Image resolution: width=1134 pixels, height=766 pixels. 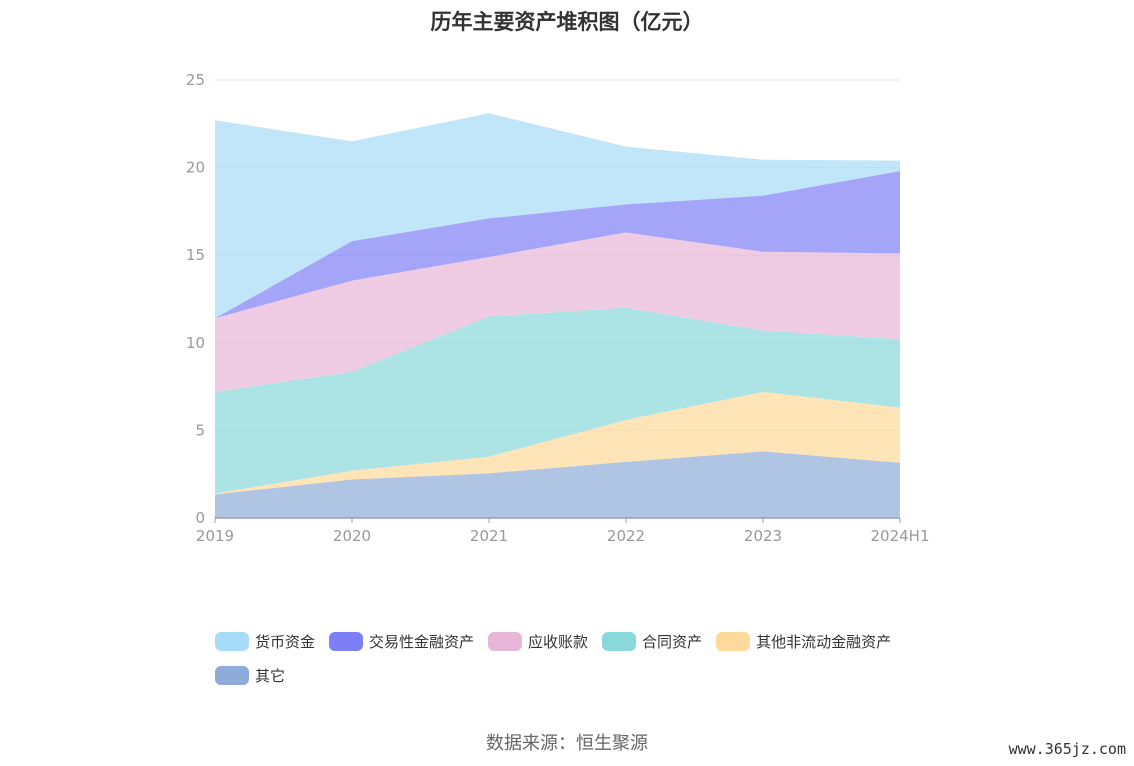 I want to click on legend: 货币资金 交易性金融资产 应收账款 合同资产 其他非流动金融资产其它, so click(x=595, y=658).